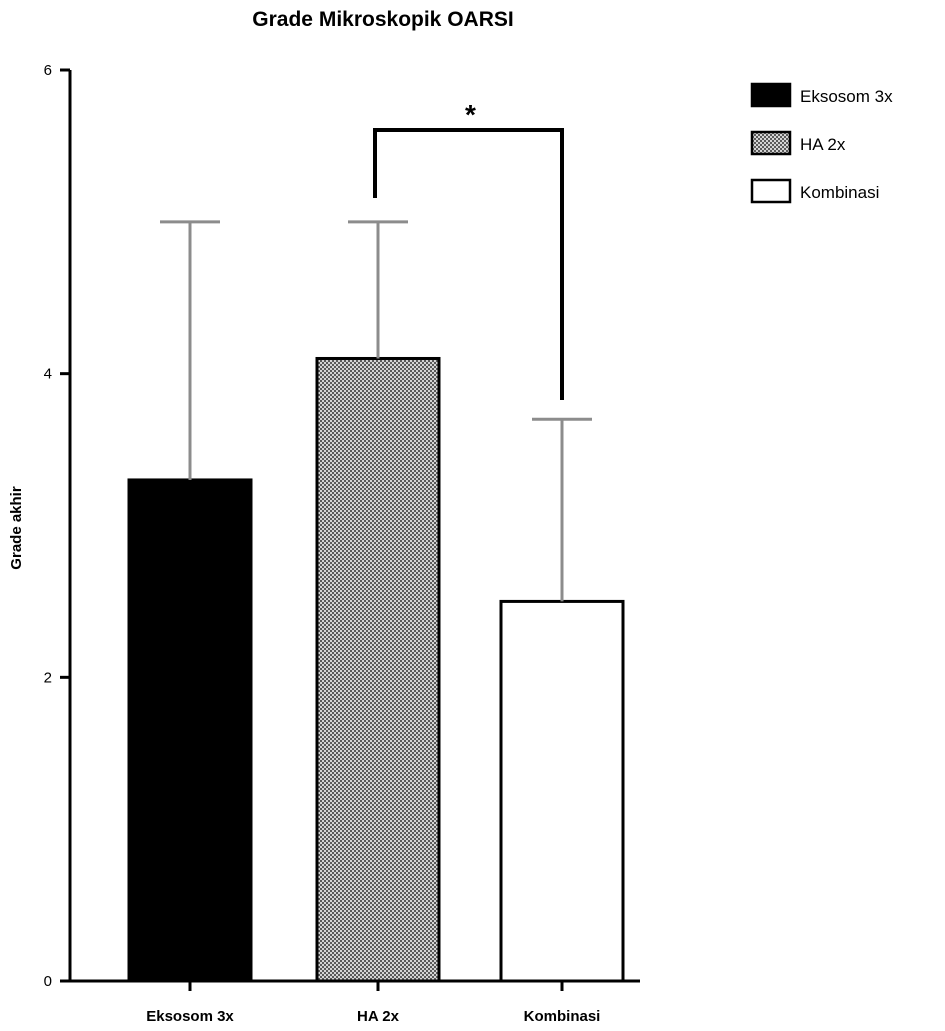 This screenshot has width=945, height=1031. I want to click on legend: Eksosom 3x HA 2x Kombinasi, so click(821, 143).